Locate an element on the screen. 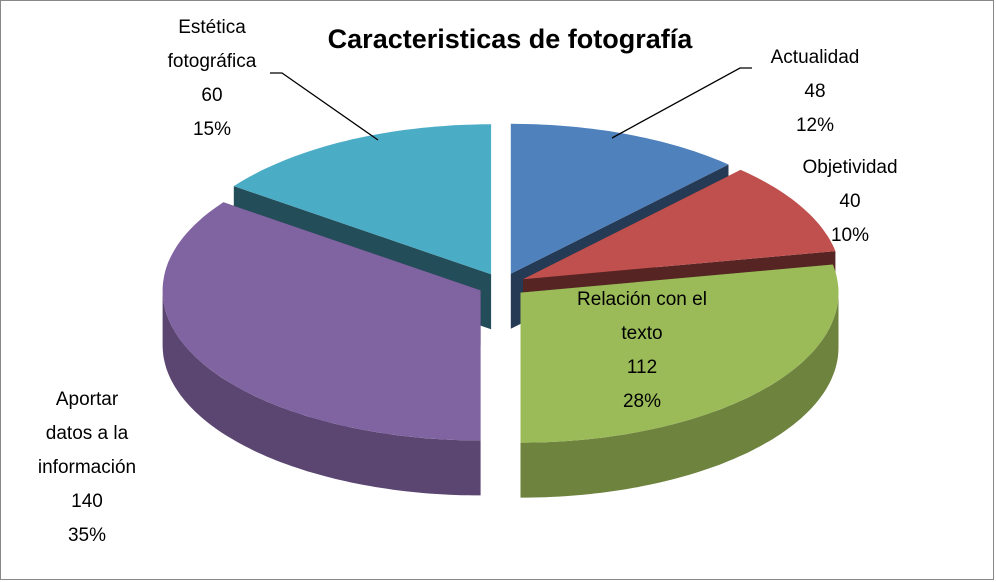  value-label: 40 is located at coordinates (850, 201).